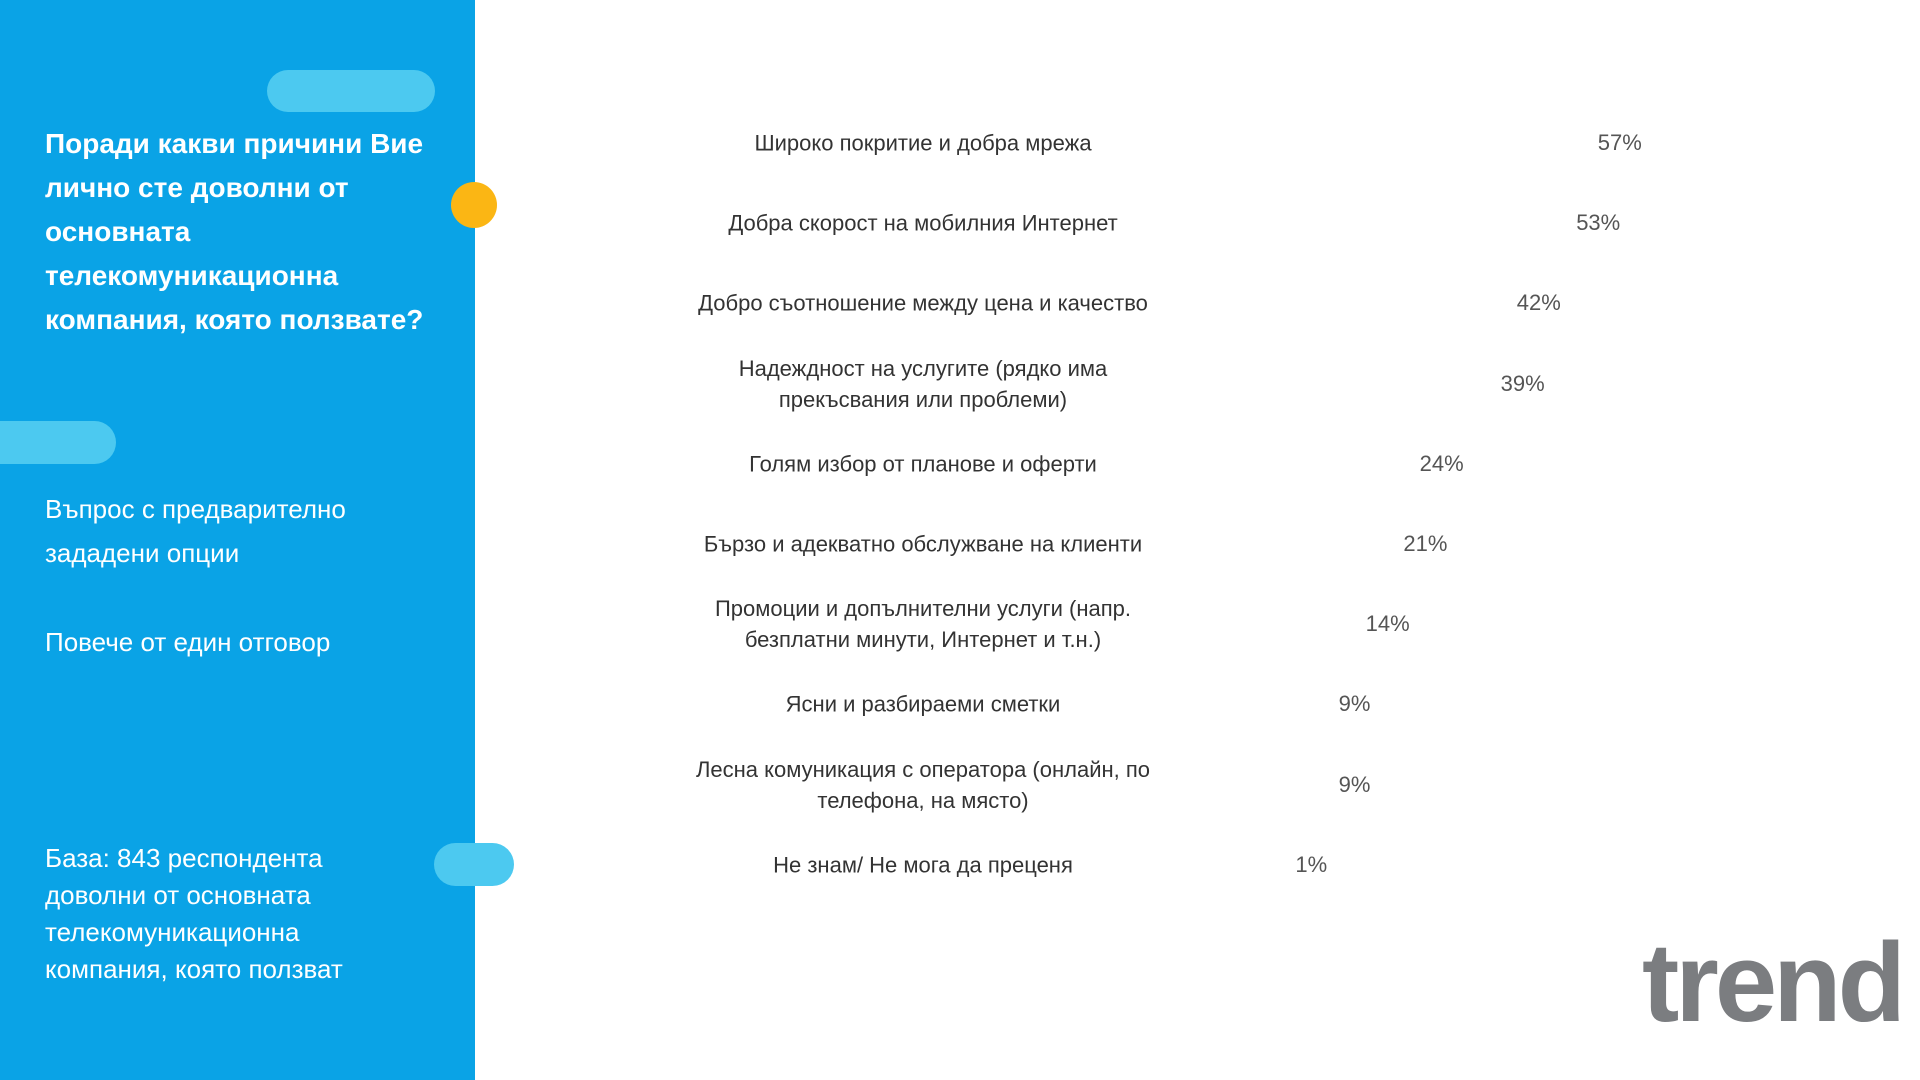  I want to click on decor-dot, so click(474, 205).